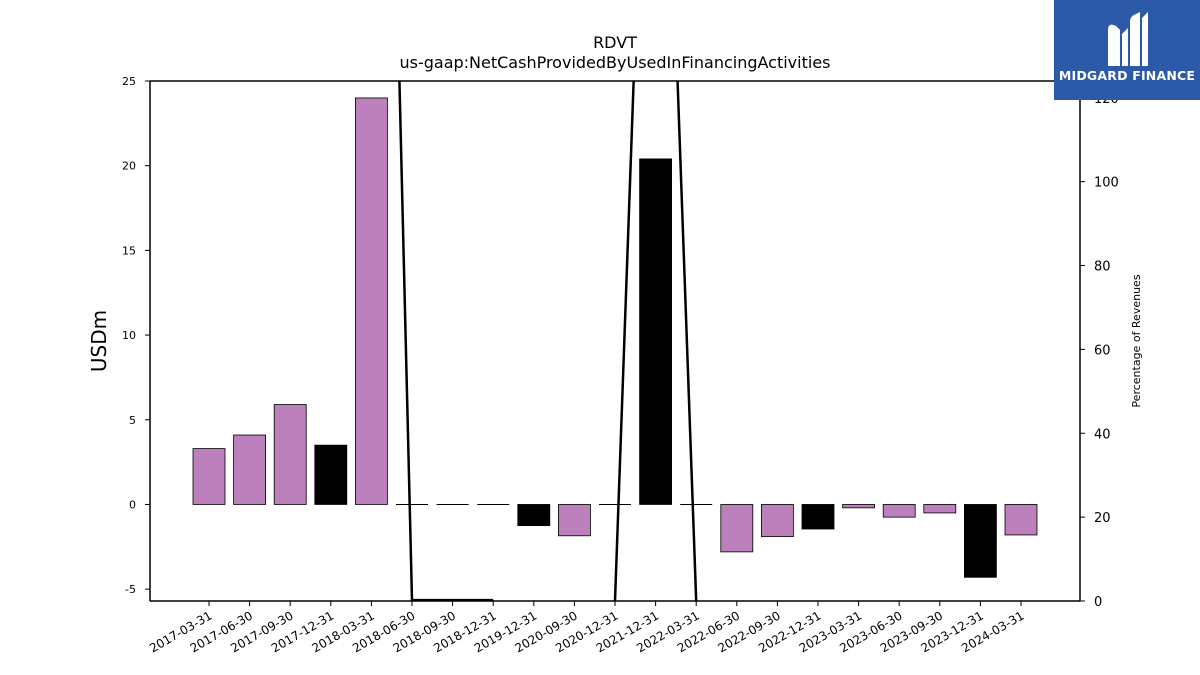 The image size is (1200, 675). What do you see at coordinates (132, 504) in the screenshot?
I see `y-tick-label: 0` at bounding box center [132, 504].